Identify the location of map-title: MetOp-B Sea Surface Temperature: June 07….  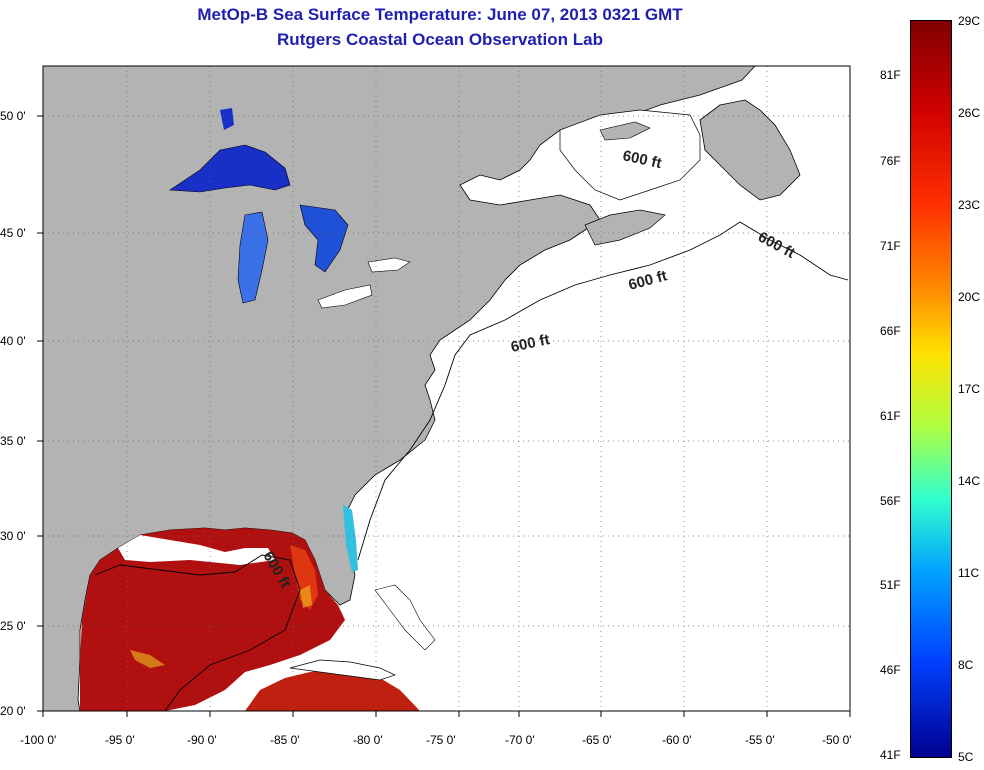
(440, 14).